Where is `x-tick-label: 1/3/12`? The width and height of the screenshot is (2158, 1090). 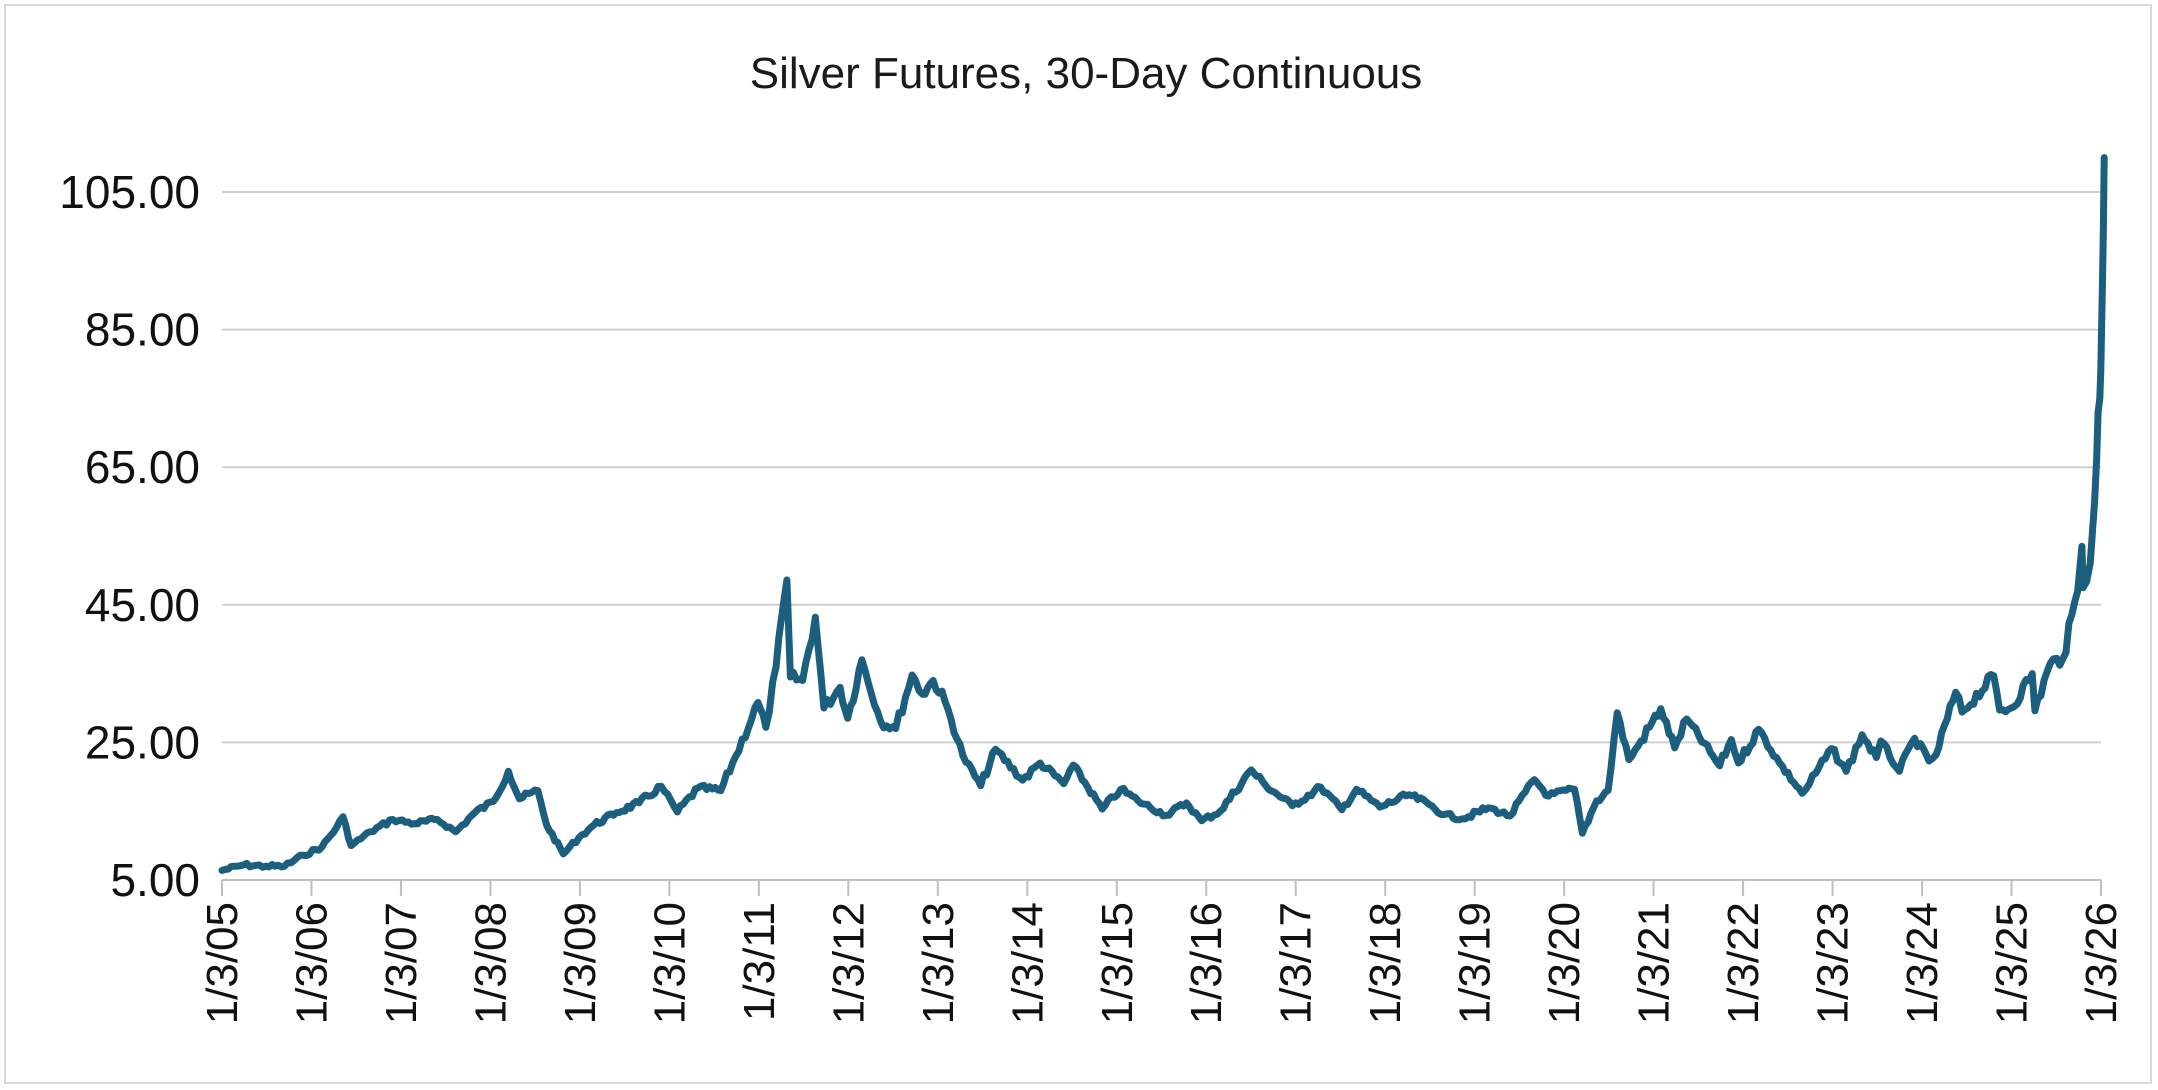 x-tick-label: 1/3/12 is located at coordinates (848, 963).